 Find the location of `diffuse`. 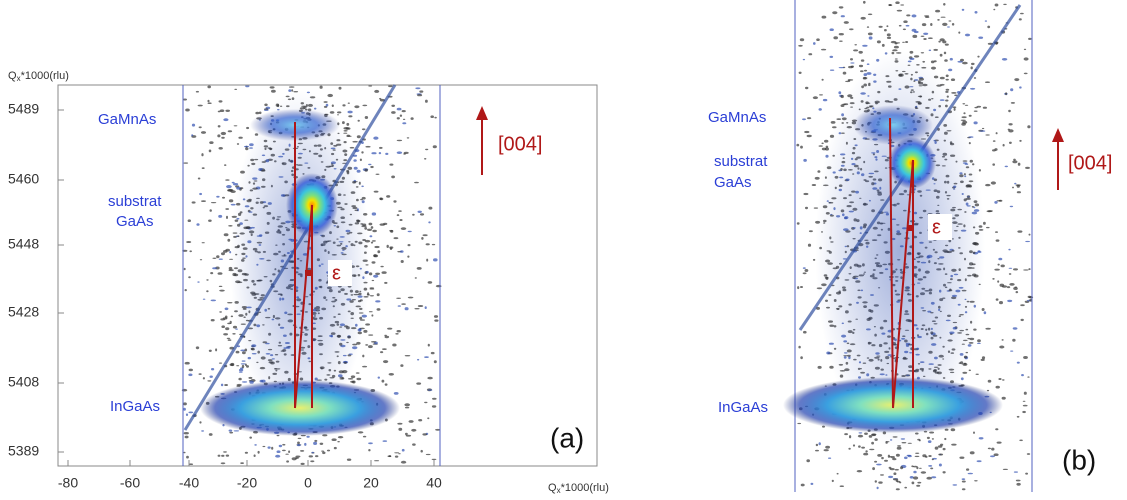

diffuse is located at coordinates (900, 250).